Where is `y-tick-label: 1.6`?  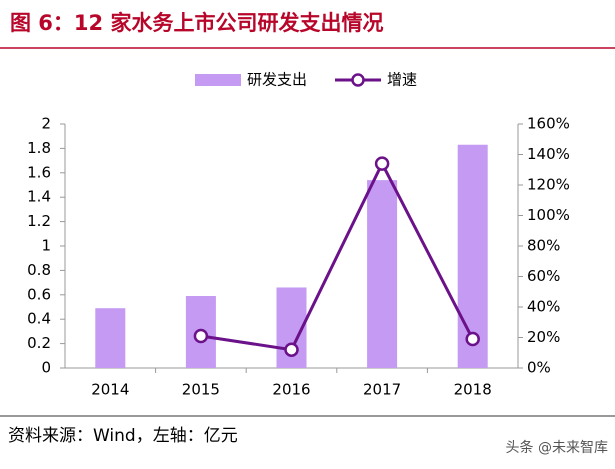
y-tick-label: 1.6 is located at coordinates (39, 172).